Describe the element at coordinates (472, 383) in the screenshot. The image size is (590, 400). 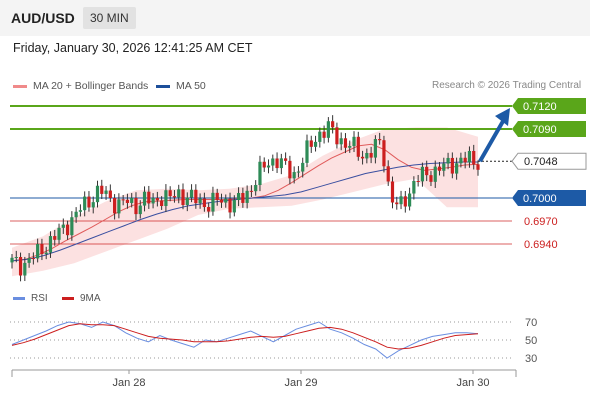
I see `x-tick-label-2: Jan 30` at that location.